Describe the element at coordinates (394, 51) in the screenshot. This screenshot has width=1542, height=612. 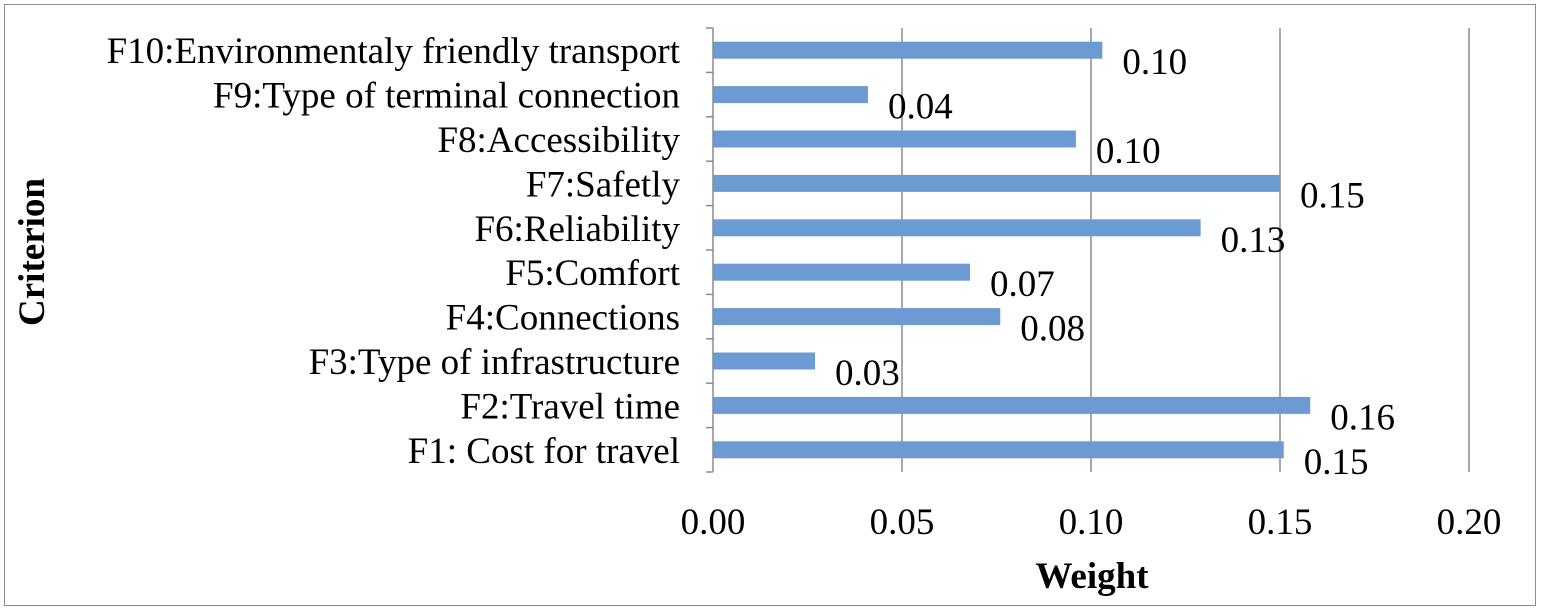
I see `category-label: F10:Environmentaly friendly transport` at that location.